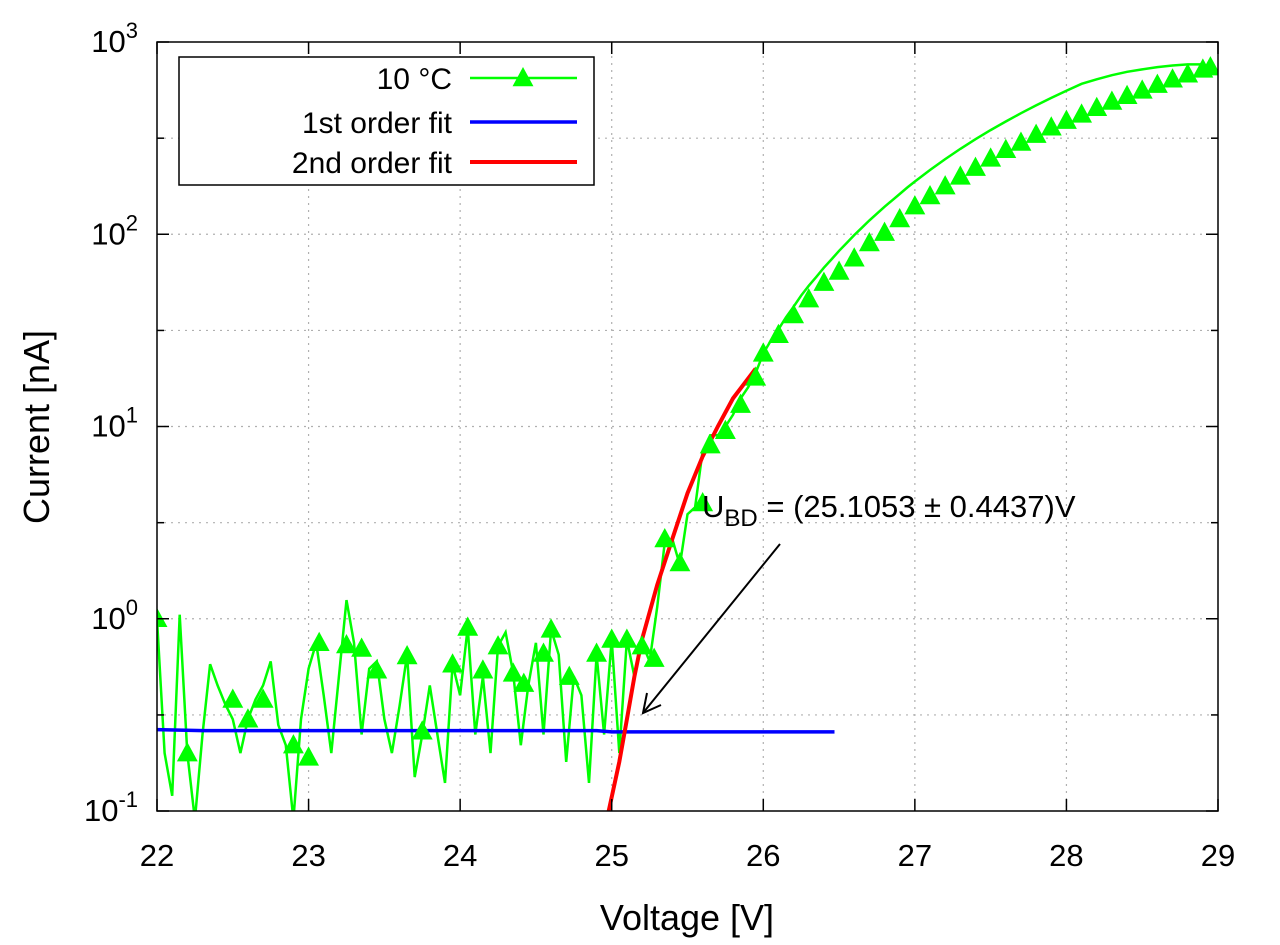  What do you see at coordinates (1218, 855) in the screenshot?
I see `x-tick-label: 29` at bounding box center [1218, 855].